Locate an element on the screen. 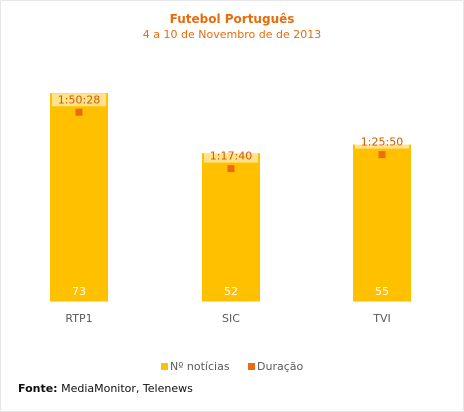 The width and height of the screenshot is (464, 412). legend-label-noticias: Nº notícias is located at coordinates (200, 366).